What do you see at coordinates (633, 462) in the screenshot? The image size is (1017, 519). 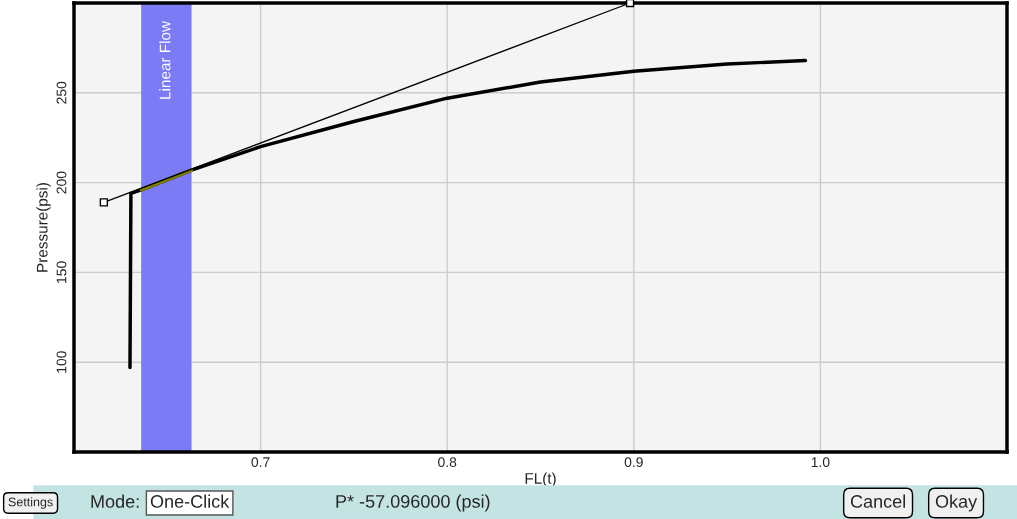 I see `x-tick-label: 0.9` at bounding box center [633, 462].